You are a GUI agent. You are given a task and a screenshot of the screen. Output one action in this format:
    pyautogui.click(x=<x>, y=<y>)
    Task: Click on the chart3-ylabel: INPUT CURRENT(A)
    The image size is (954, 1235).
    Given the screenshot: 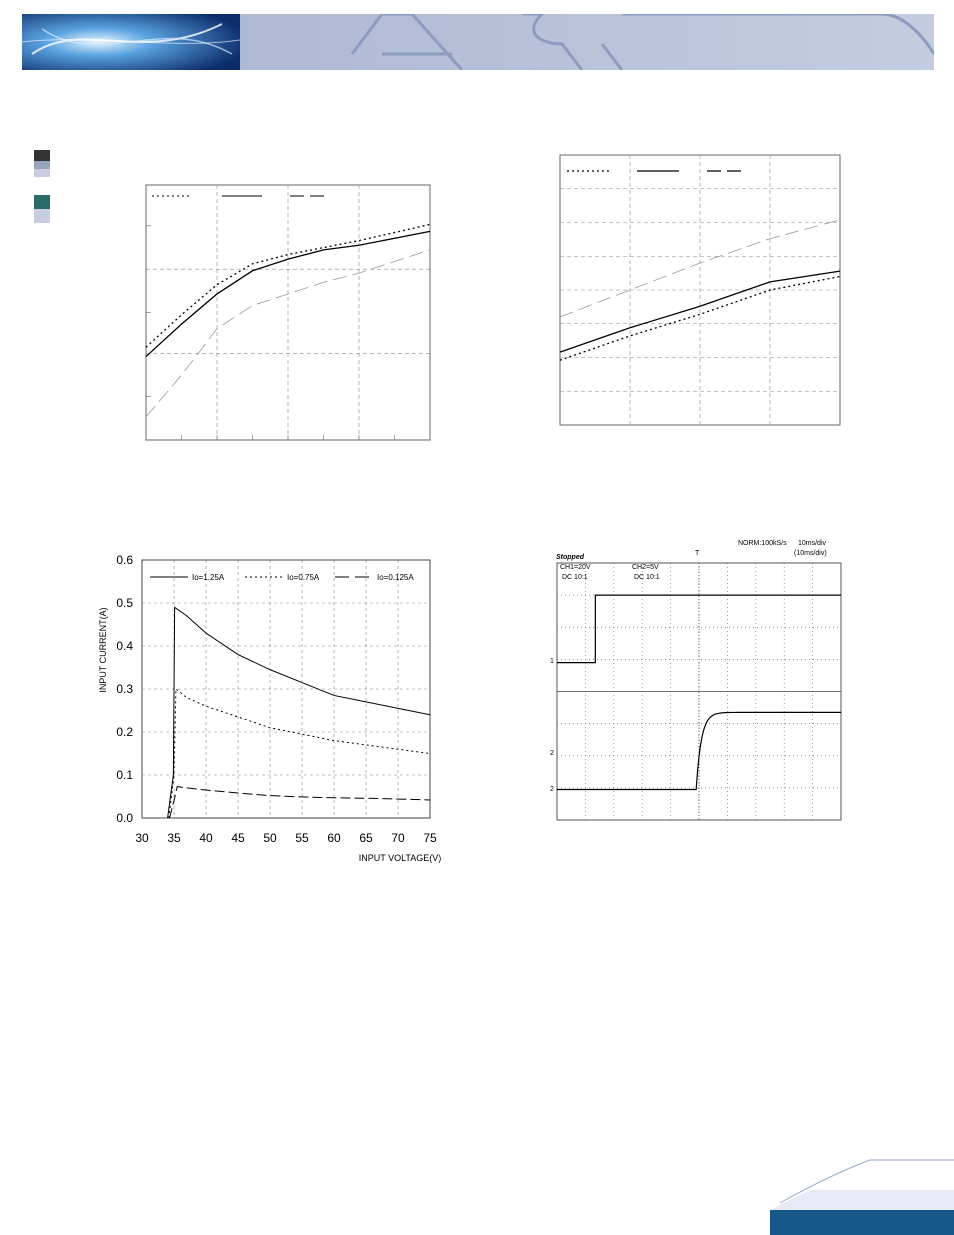 What is the action you would take?
    pyautogui.click(x=103, y=649)
    